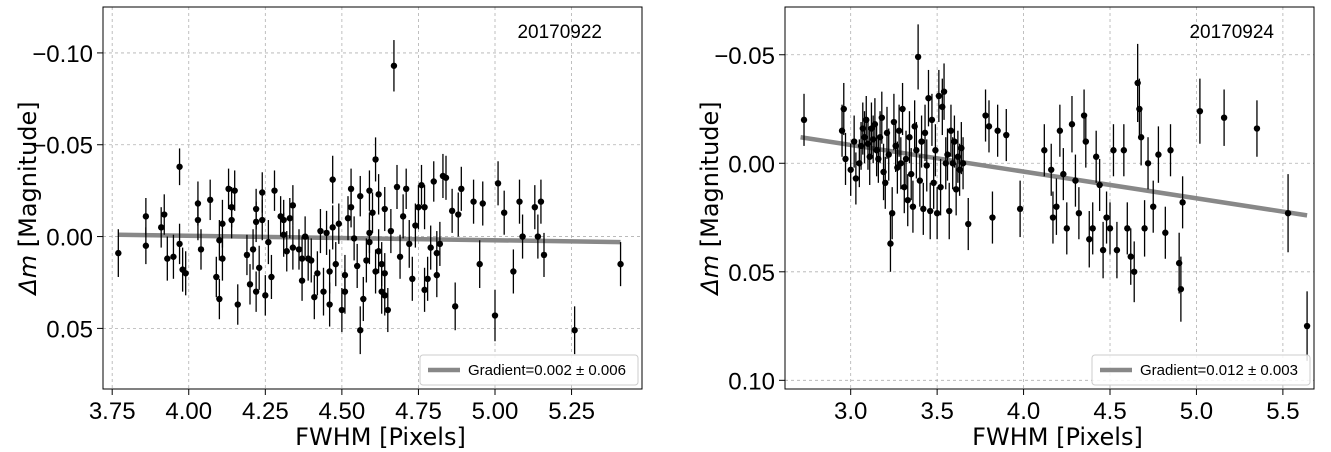  Describe the element at coordinates (571, 411) in the screenshot. I see `x-tick-label: 5.25` at that location.